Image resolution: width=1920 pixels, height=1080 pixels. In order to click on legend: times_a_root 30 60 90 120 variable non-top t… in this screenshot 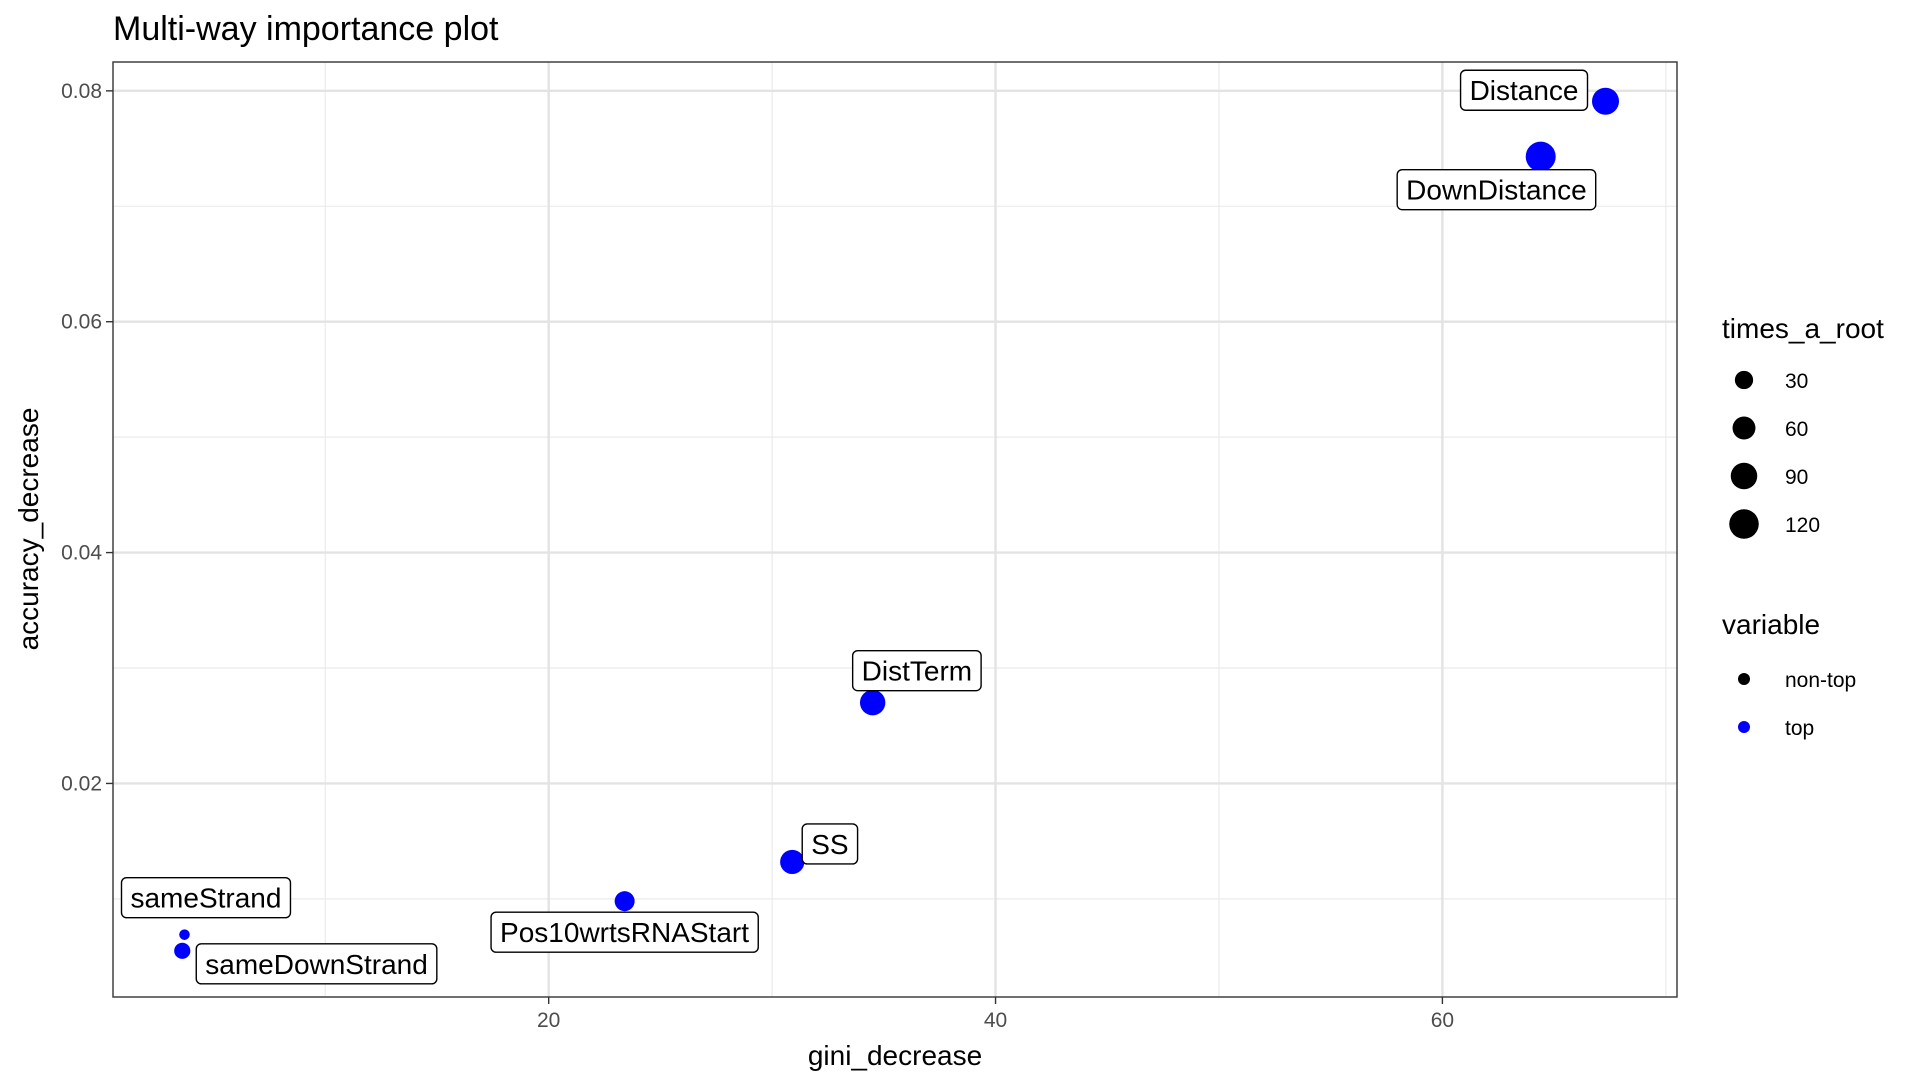, I will do `click(1803, 526)`.